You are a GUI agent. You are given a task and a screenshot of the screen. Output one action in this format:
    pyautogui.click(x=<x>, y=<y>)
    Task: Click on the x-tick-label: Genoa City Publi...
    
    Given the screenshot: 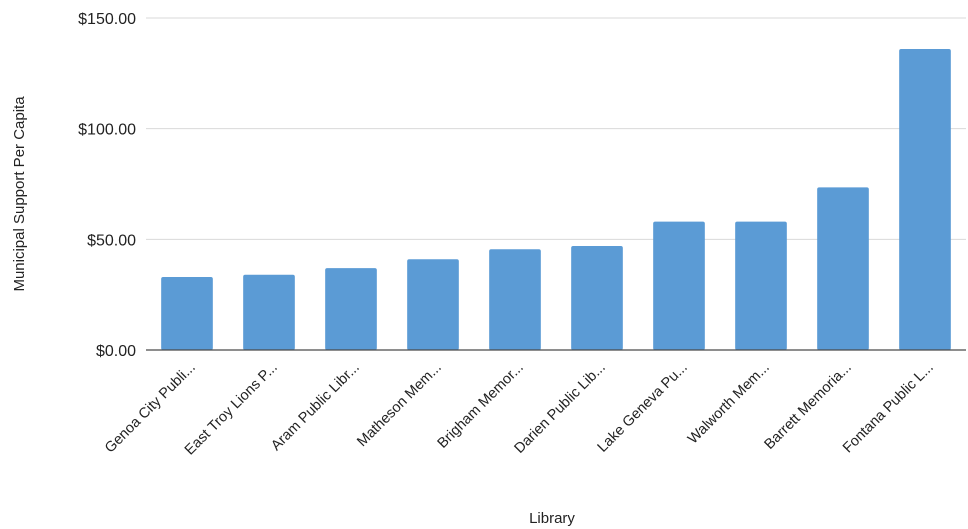 What is the action you would take?
    pyautogui.click(x=150, y=408)
    